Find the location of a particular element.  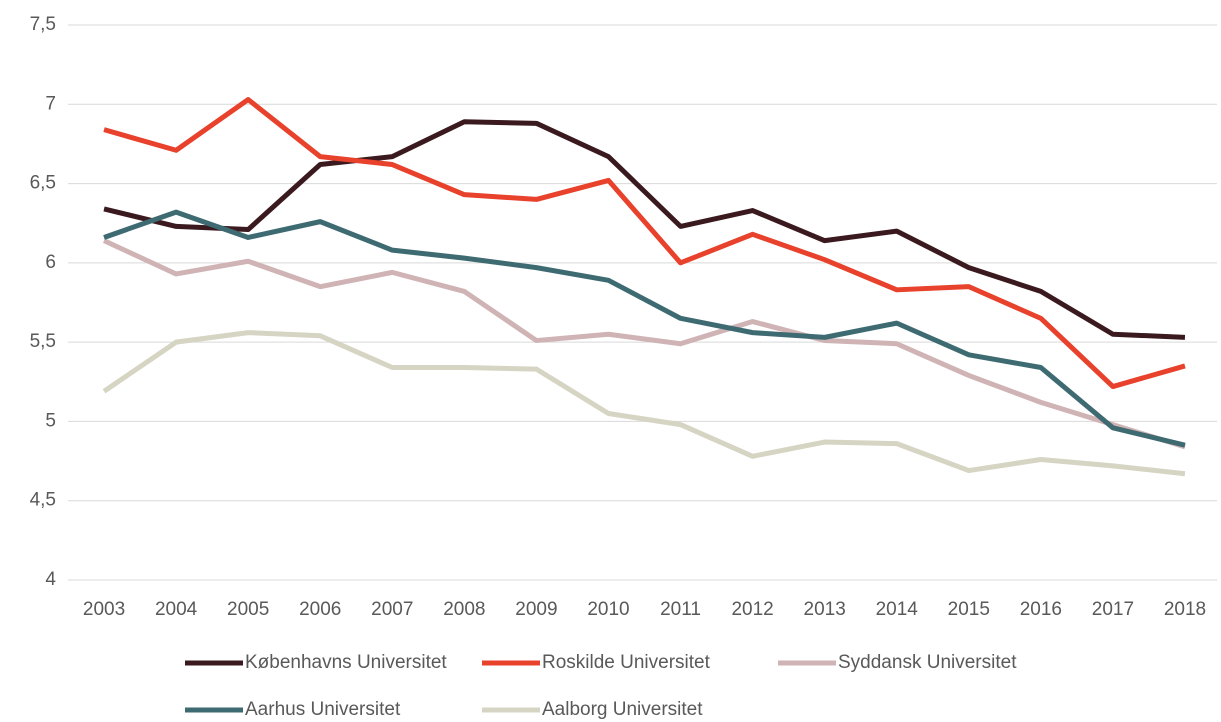

y-tick-label: 4 is located at coordinates (50, 579).